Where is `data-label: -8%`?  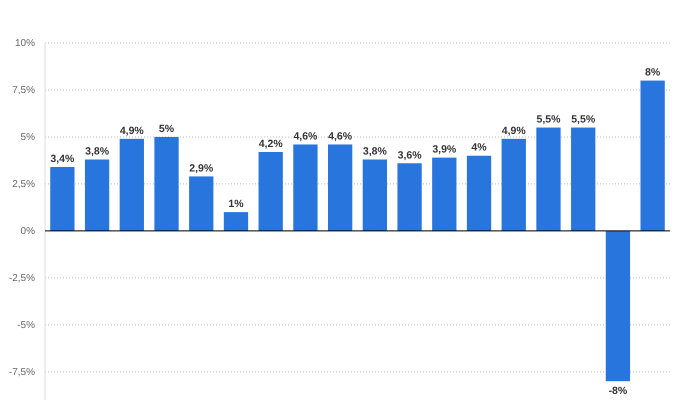
data-label: -8% is located at coordinates (618, 391).